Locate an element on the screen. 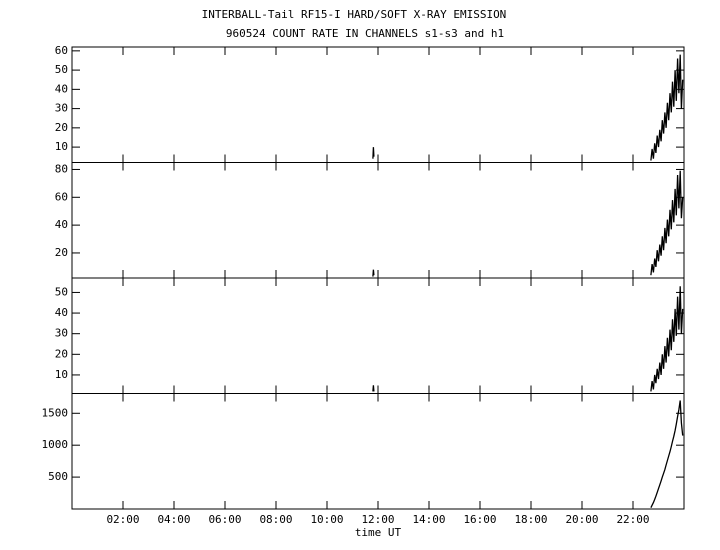 The height and width of the screenshot is (550, 720). y-tick-label: 80 is located at coordinates (61, 168).